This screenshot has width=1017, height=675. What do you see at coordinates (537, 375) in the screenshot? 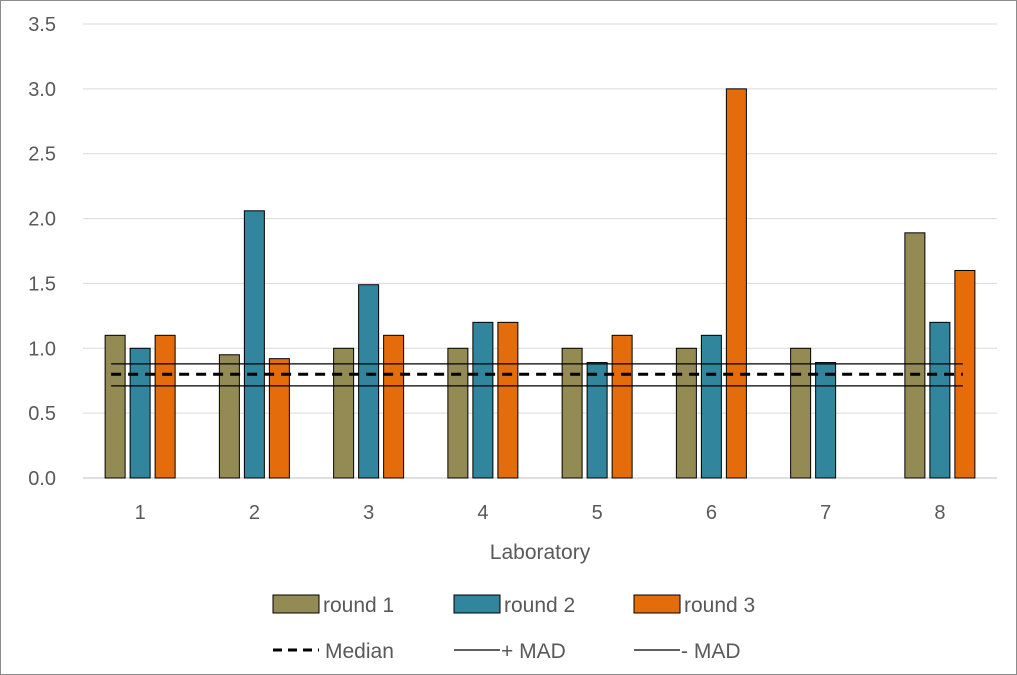
I see `reference-lines` at bounding box center [537, 375].